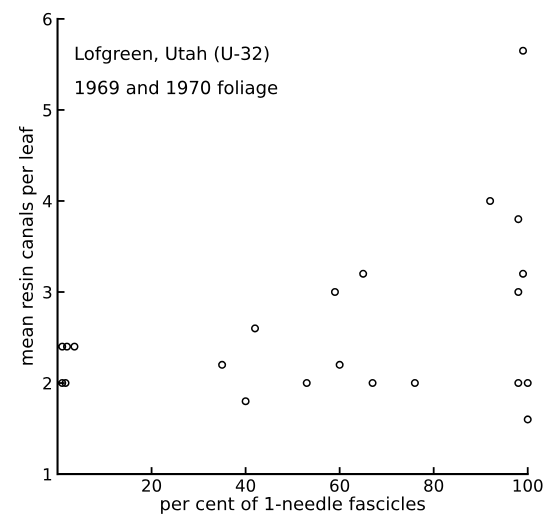 The image size is (548, 525). Describe the element at coordinates (528, 485) in the screenshot. I see `x-tick-label: 100` at that location.